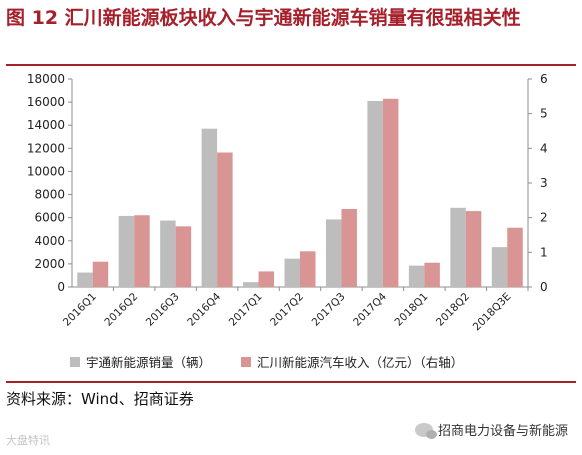 The height and width of the screenshot is (455, 582). What do you see at coordinates (46, 171) in the screenshot?
I see `y-left-tick-label: 10000` at bounding box center [46, 171].